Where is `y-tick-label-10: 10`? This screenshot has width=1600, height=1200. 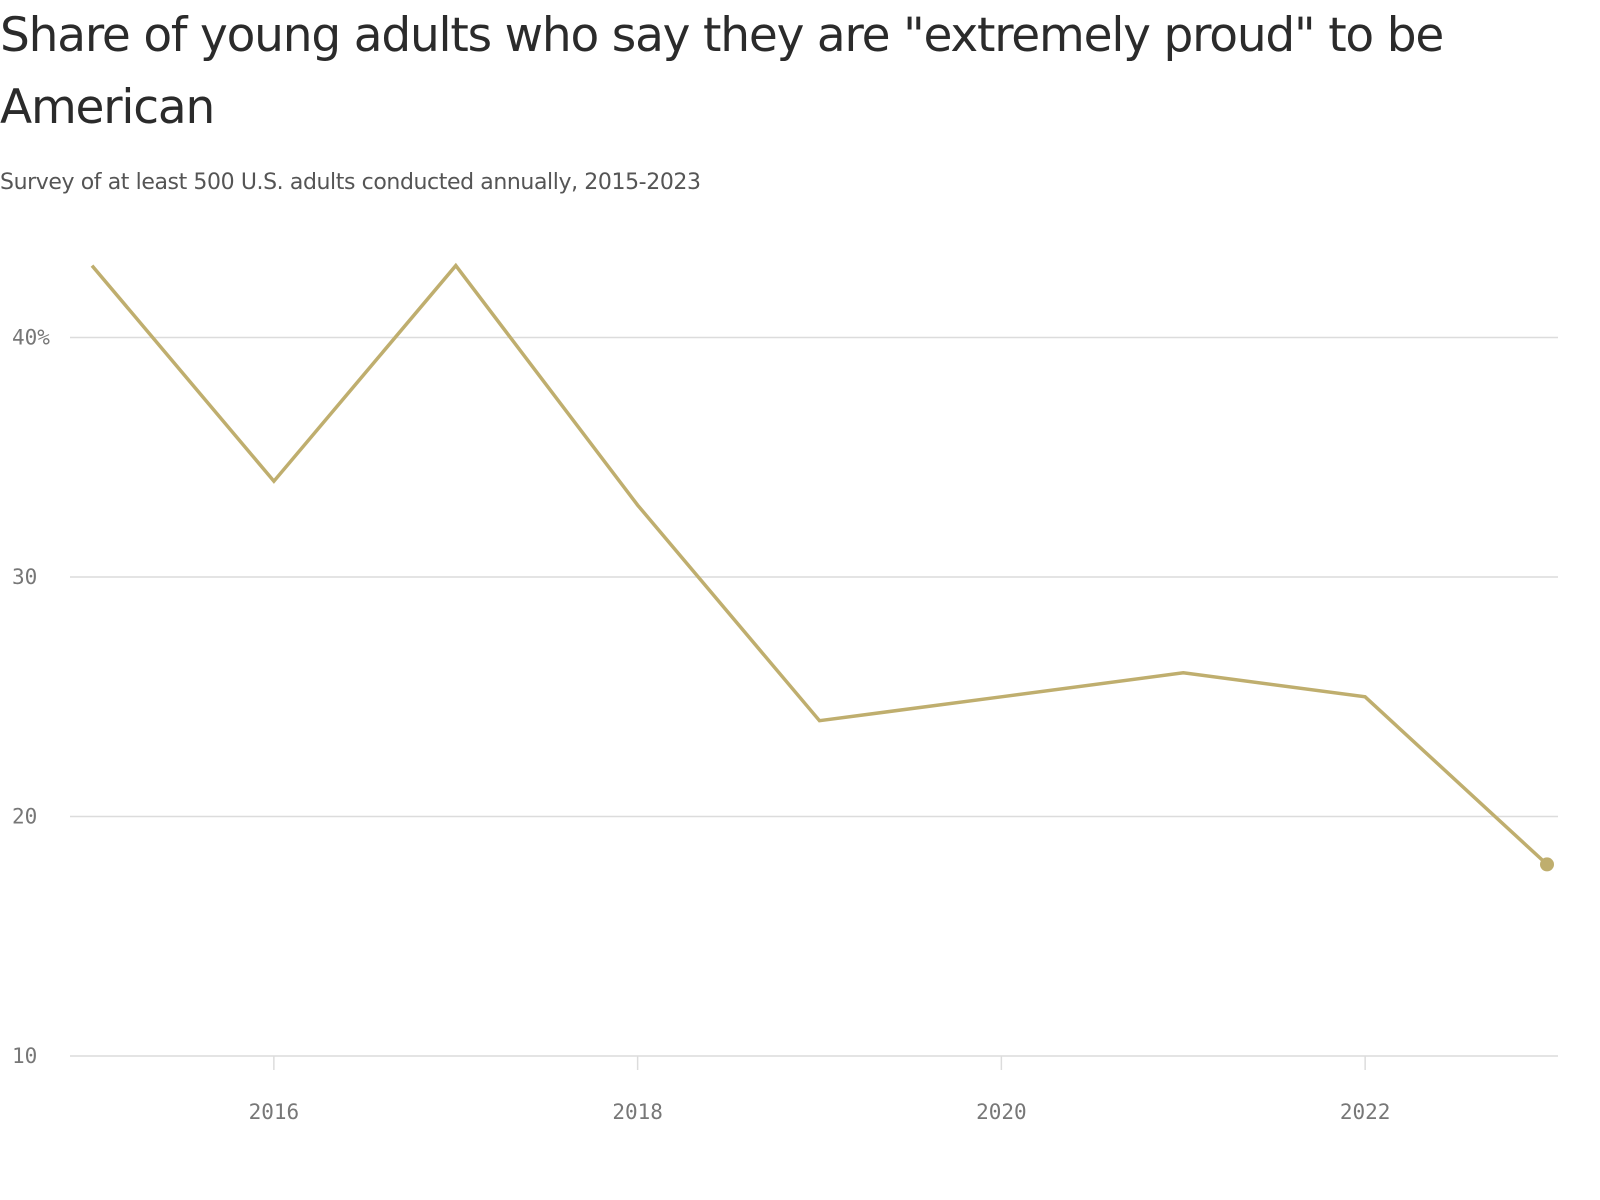 y-tick-label-10: 10 is located at coordinates (24, 1056).